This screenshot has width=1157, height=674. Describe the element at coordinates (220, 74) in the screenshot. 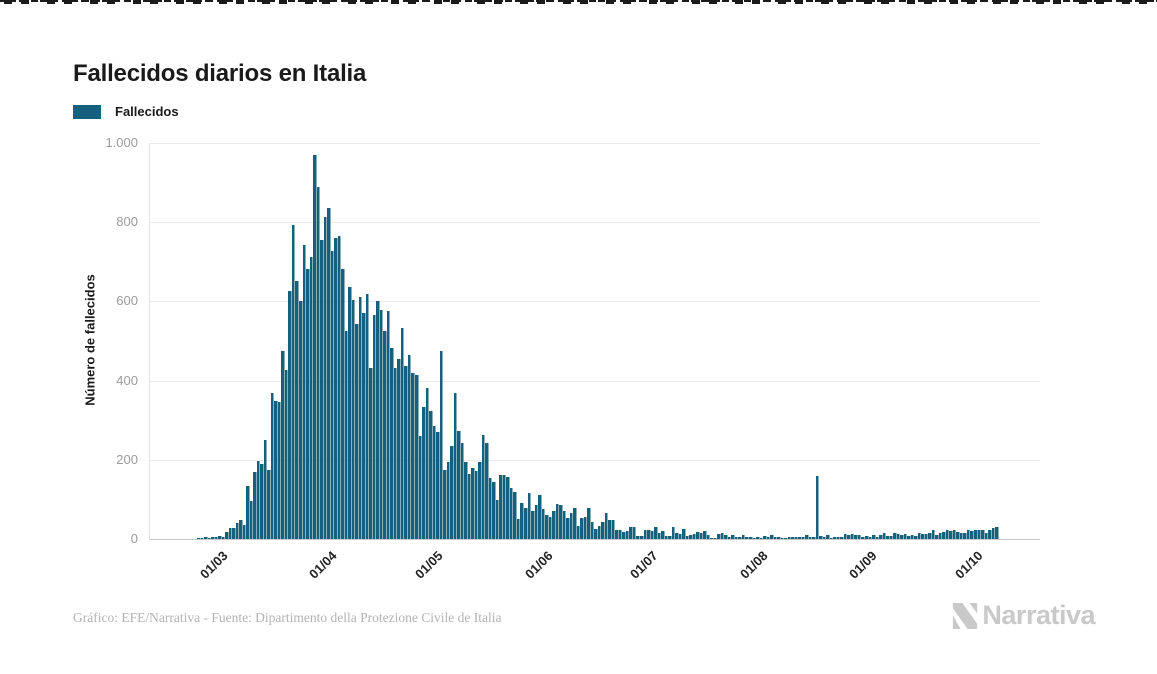

I see `chart-title: Fallecidos diarios en Italia` at that location.